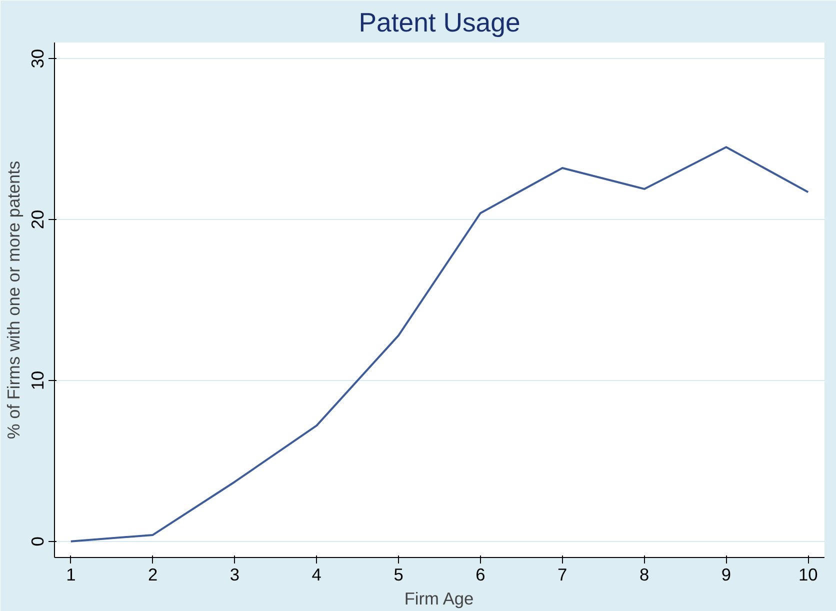 This screenshot has width=836, height=611. What do you see at coordinates (563, 574) in the screenshot?
I see `x-tick-label: 7` at bounding box center [563, 574].